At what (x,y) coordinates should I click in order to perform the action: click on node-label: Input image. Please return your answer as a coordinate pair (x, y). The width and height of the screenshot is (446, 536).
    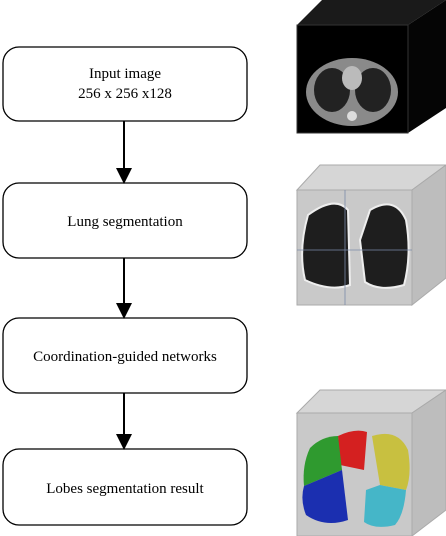
    Looking at the image, I should click on (125, 74).